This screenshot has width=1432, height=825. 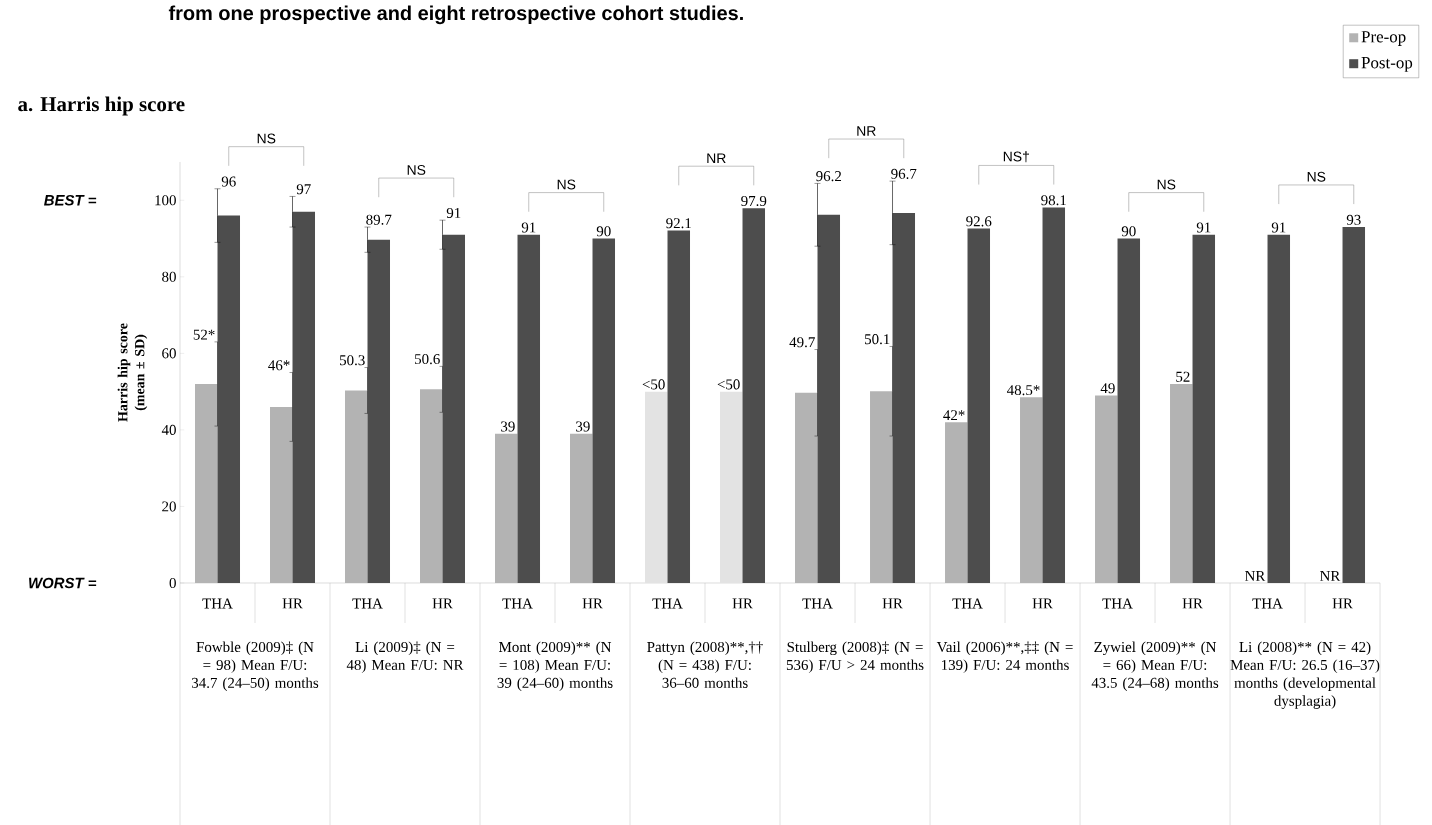 What do you see at coordinates (979, 221) in the screenshot?
I see `data-label: 92.6` at bounding box center [979, 221].